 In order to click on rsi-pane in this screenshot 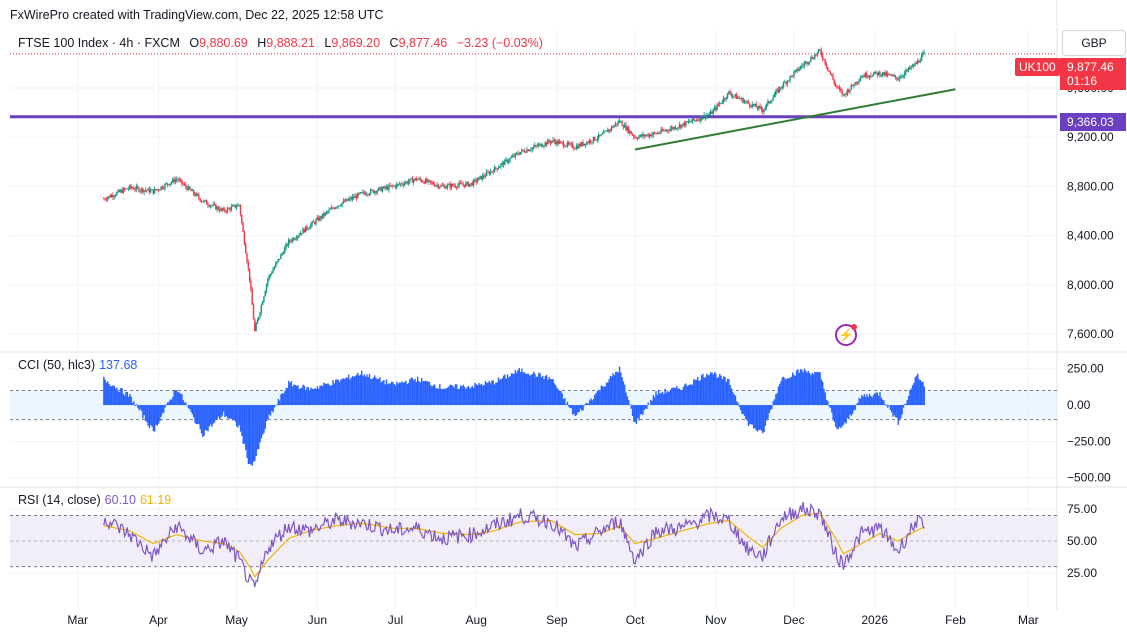, I will do `click(514, 544)`.